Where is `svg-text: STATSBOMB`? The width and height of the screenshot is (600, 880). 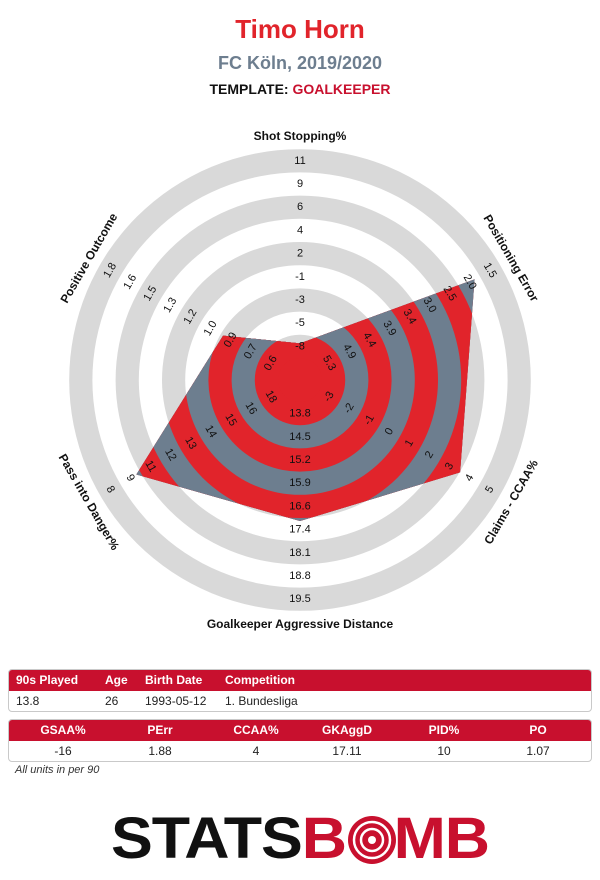 svg-text: STATSBOMB is located at coordinates (300, 838).